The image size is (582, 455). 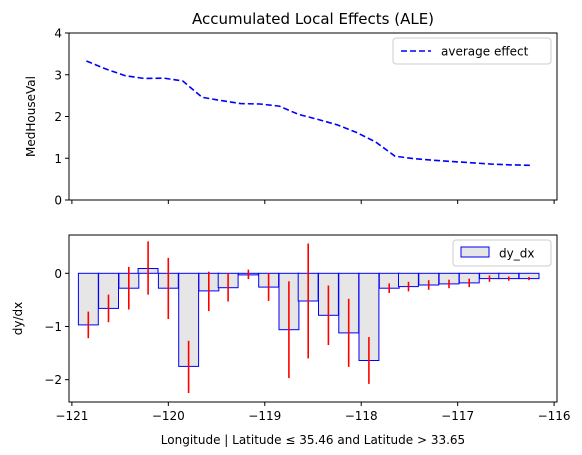 What do you see at coordinates (313, 19) in the screenshot?
I see `chart-title: Accumulated Local Effects (ALE)` at bounding box center [313, 19].